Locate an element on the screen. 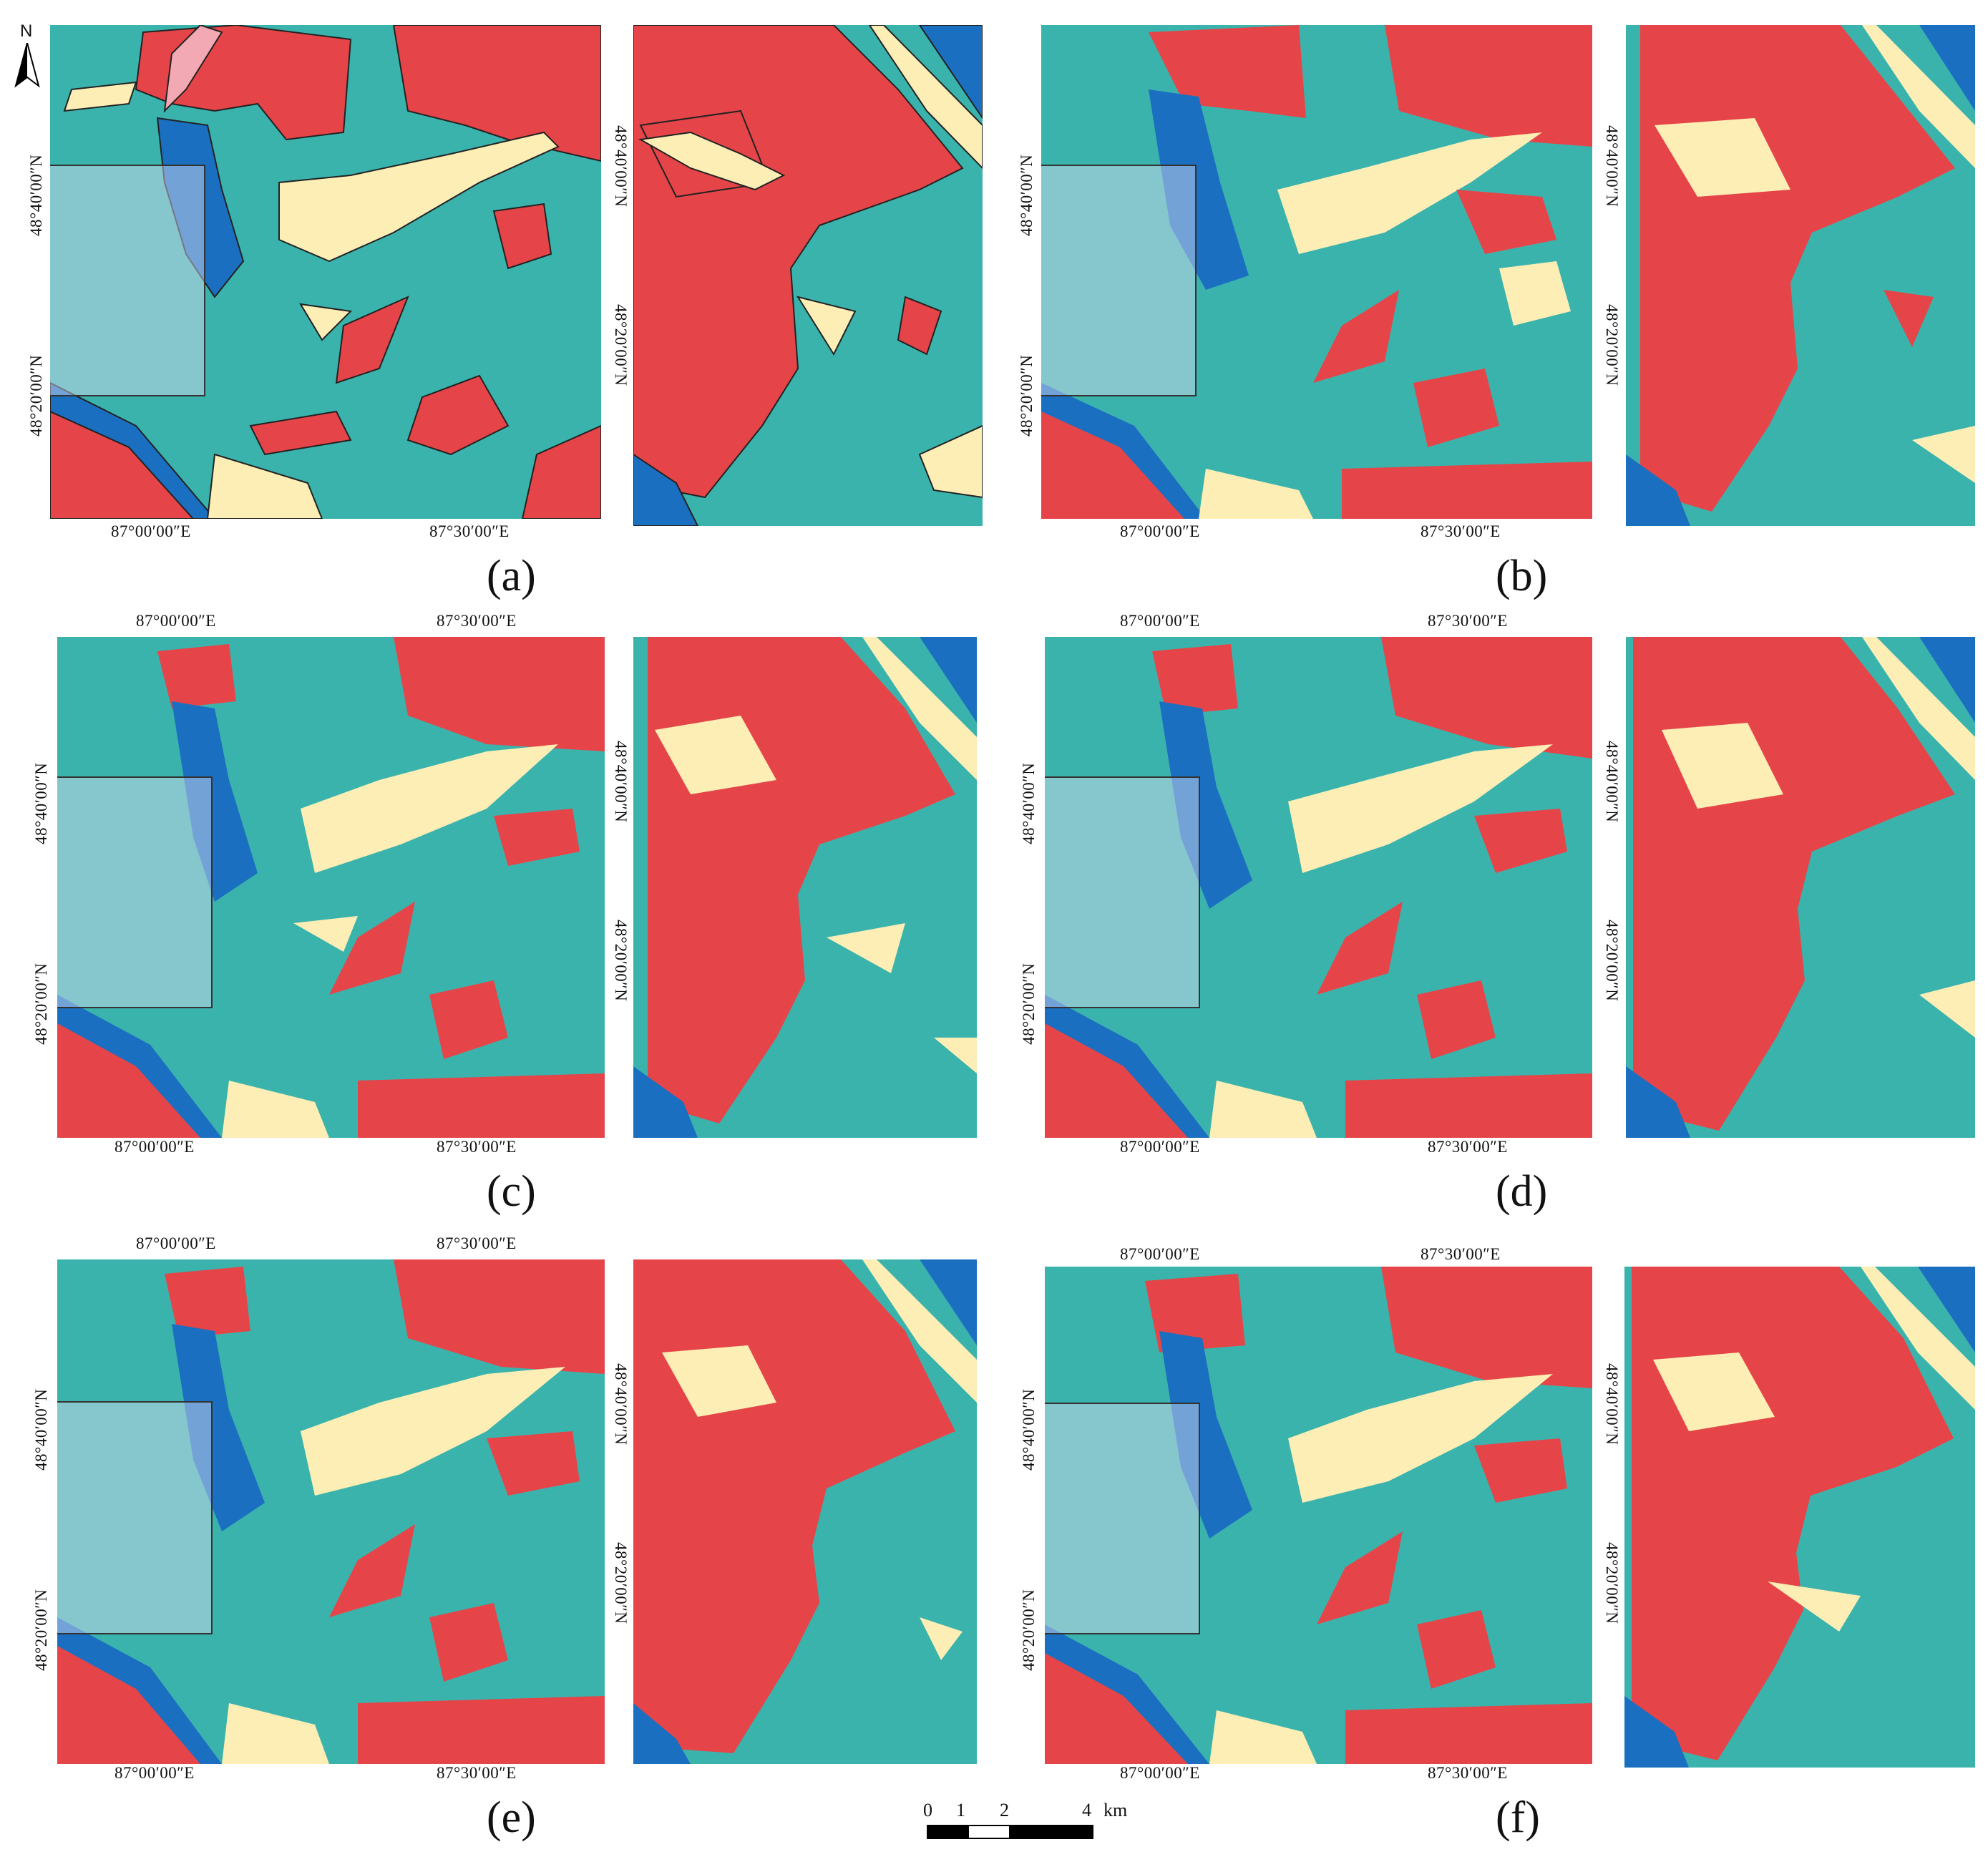 Image resolution: width=1988 pixels, height=1862 pixels. panel-b-zoom-map is located at coordinates (1801, 275).